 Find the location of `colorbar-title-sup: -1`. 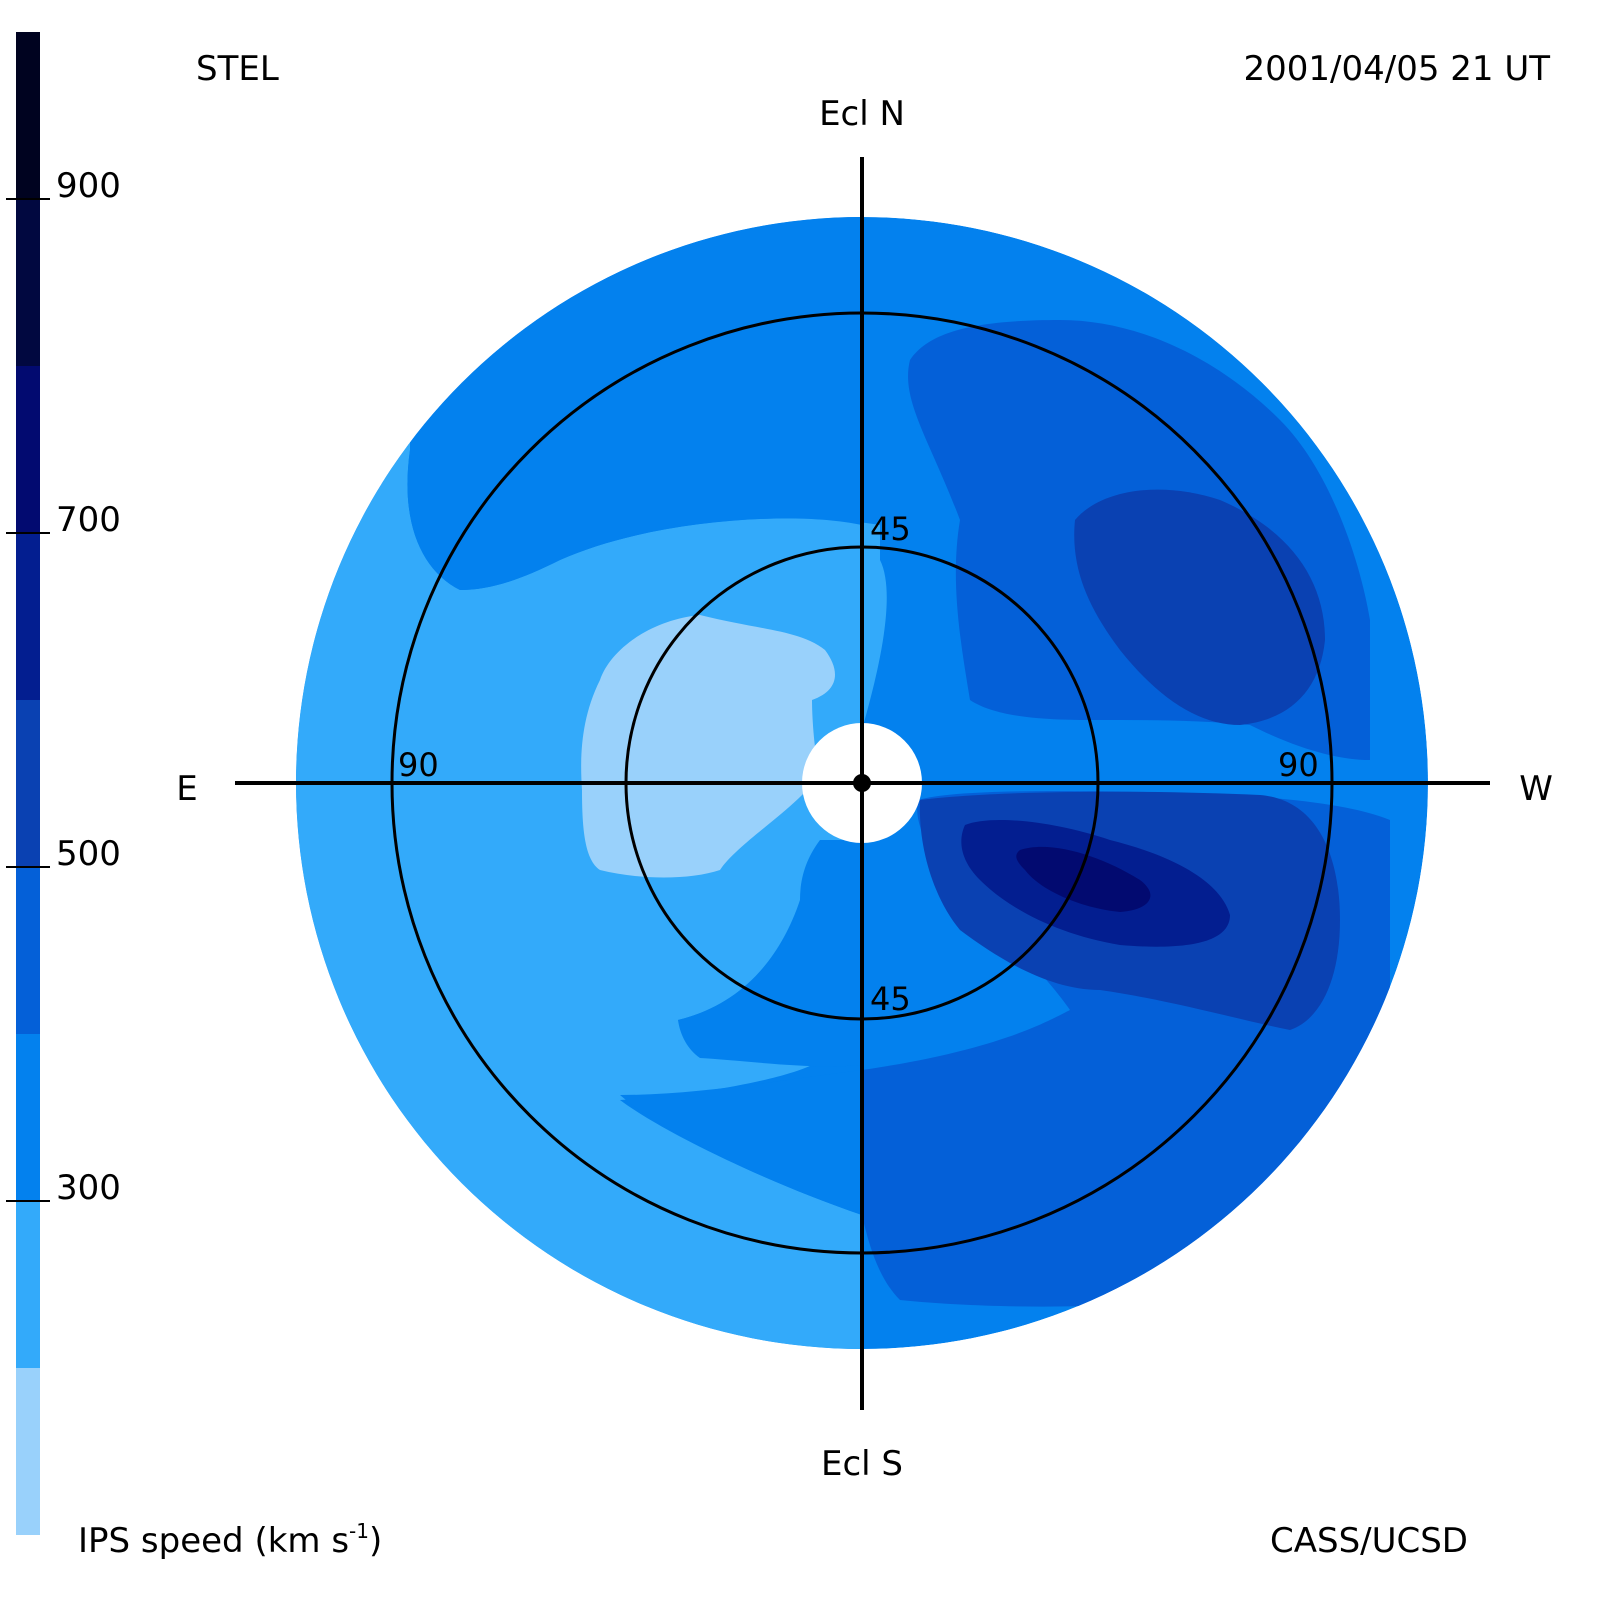

colorbar-title-sup: -1 is located at coordinates (359, 1531).